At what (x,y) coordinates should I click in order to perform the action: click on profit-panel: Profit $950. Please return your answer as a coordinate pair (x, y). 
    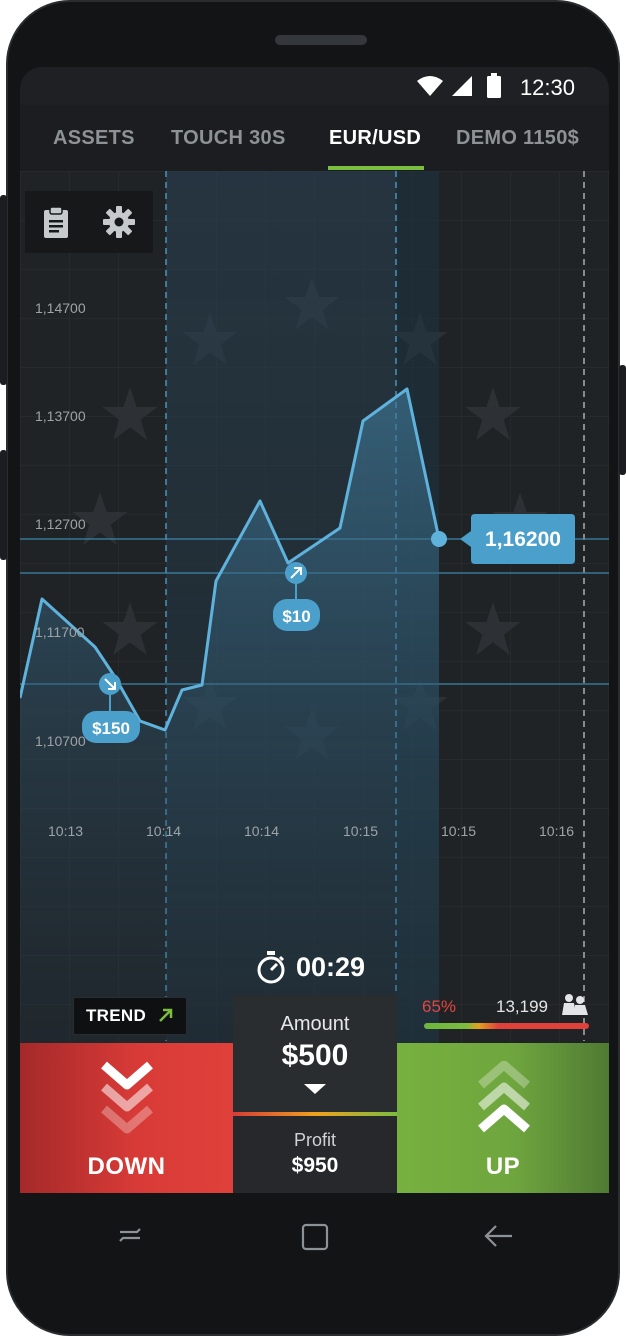
    Looking at the image, I should click on (315, 1154).